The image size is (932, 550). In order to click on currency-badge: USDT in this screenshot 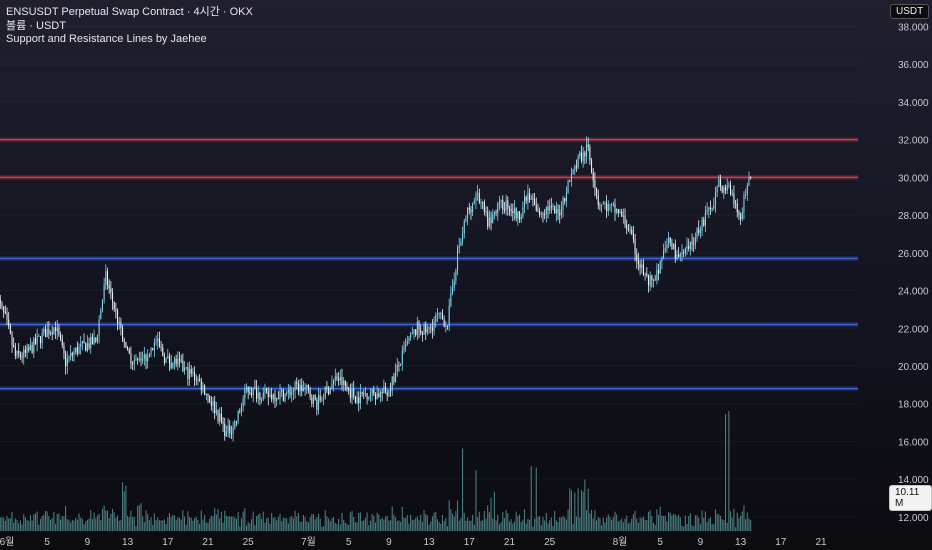, I will do `click(910, 11)`.